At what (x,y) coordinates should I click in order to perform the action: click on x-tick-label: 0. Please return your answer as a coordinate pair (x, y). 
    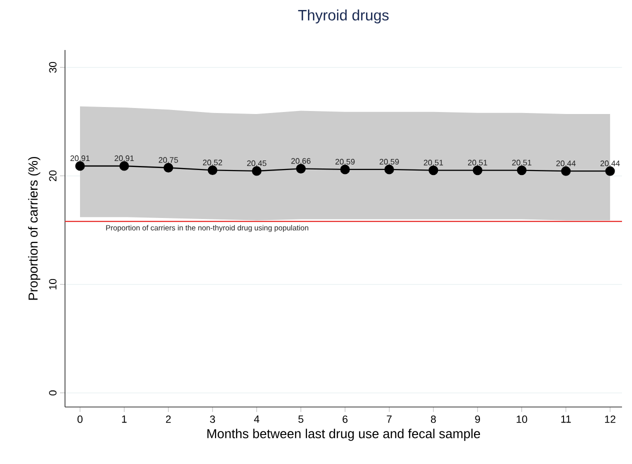
    Looking at the image, I should click on (80, 419).